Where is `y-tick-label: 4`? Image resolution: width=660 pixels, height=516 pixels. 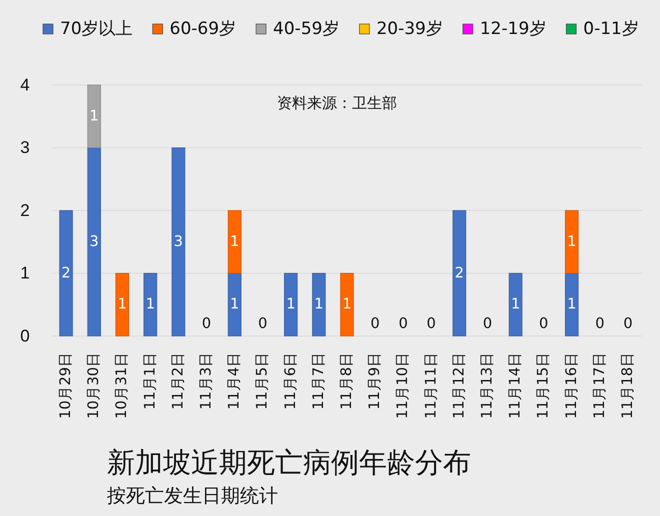
y-tick-label: 4 is located at coordinates (25, 84).